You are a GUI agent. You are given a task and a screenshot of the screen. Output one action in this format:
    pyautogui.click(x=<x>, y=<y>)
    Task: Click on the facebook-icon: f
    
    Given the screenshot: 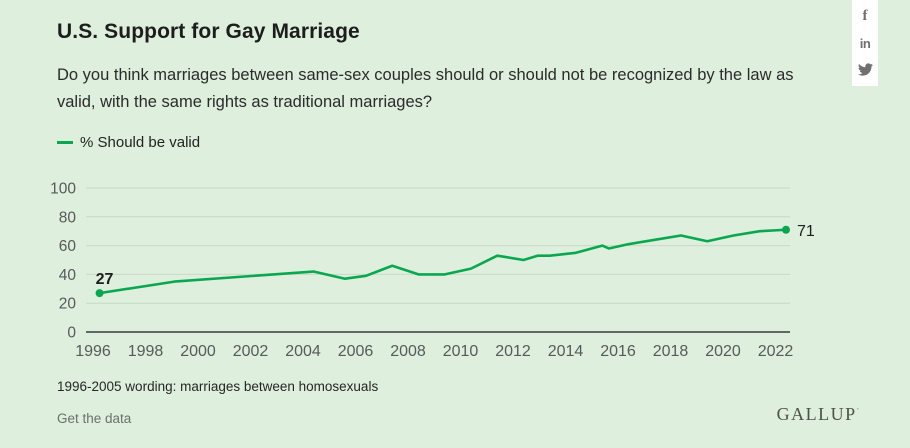 What is the action you would take?
    pyautogui.click(x=865, y=16)
    